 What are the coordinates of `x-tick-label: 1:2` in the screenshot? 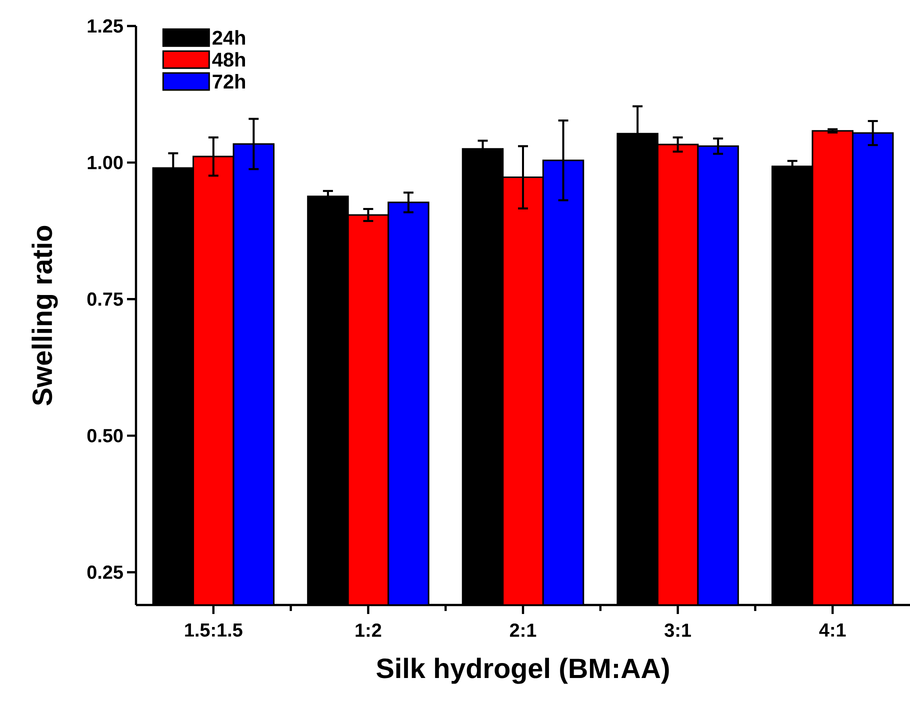 It's located at (369, 630).